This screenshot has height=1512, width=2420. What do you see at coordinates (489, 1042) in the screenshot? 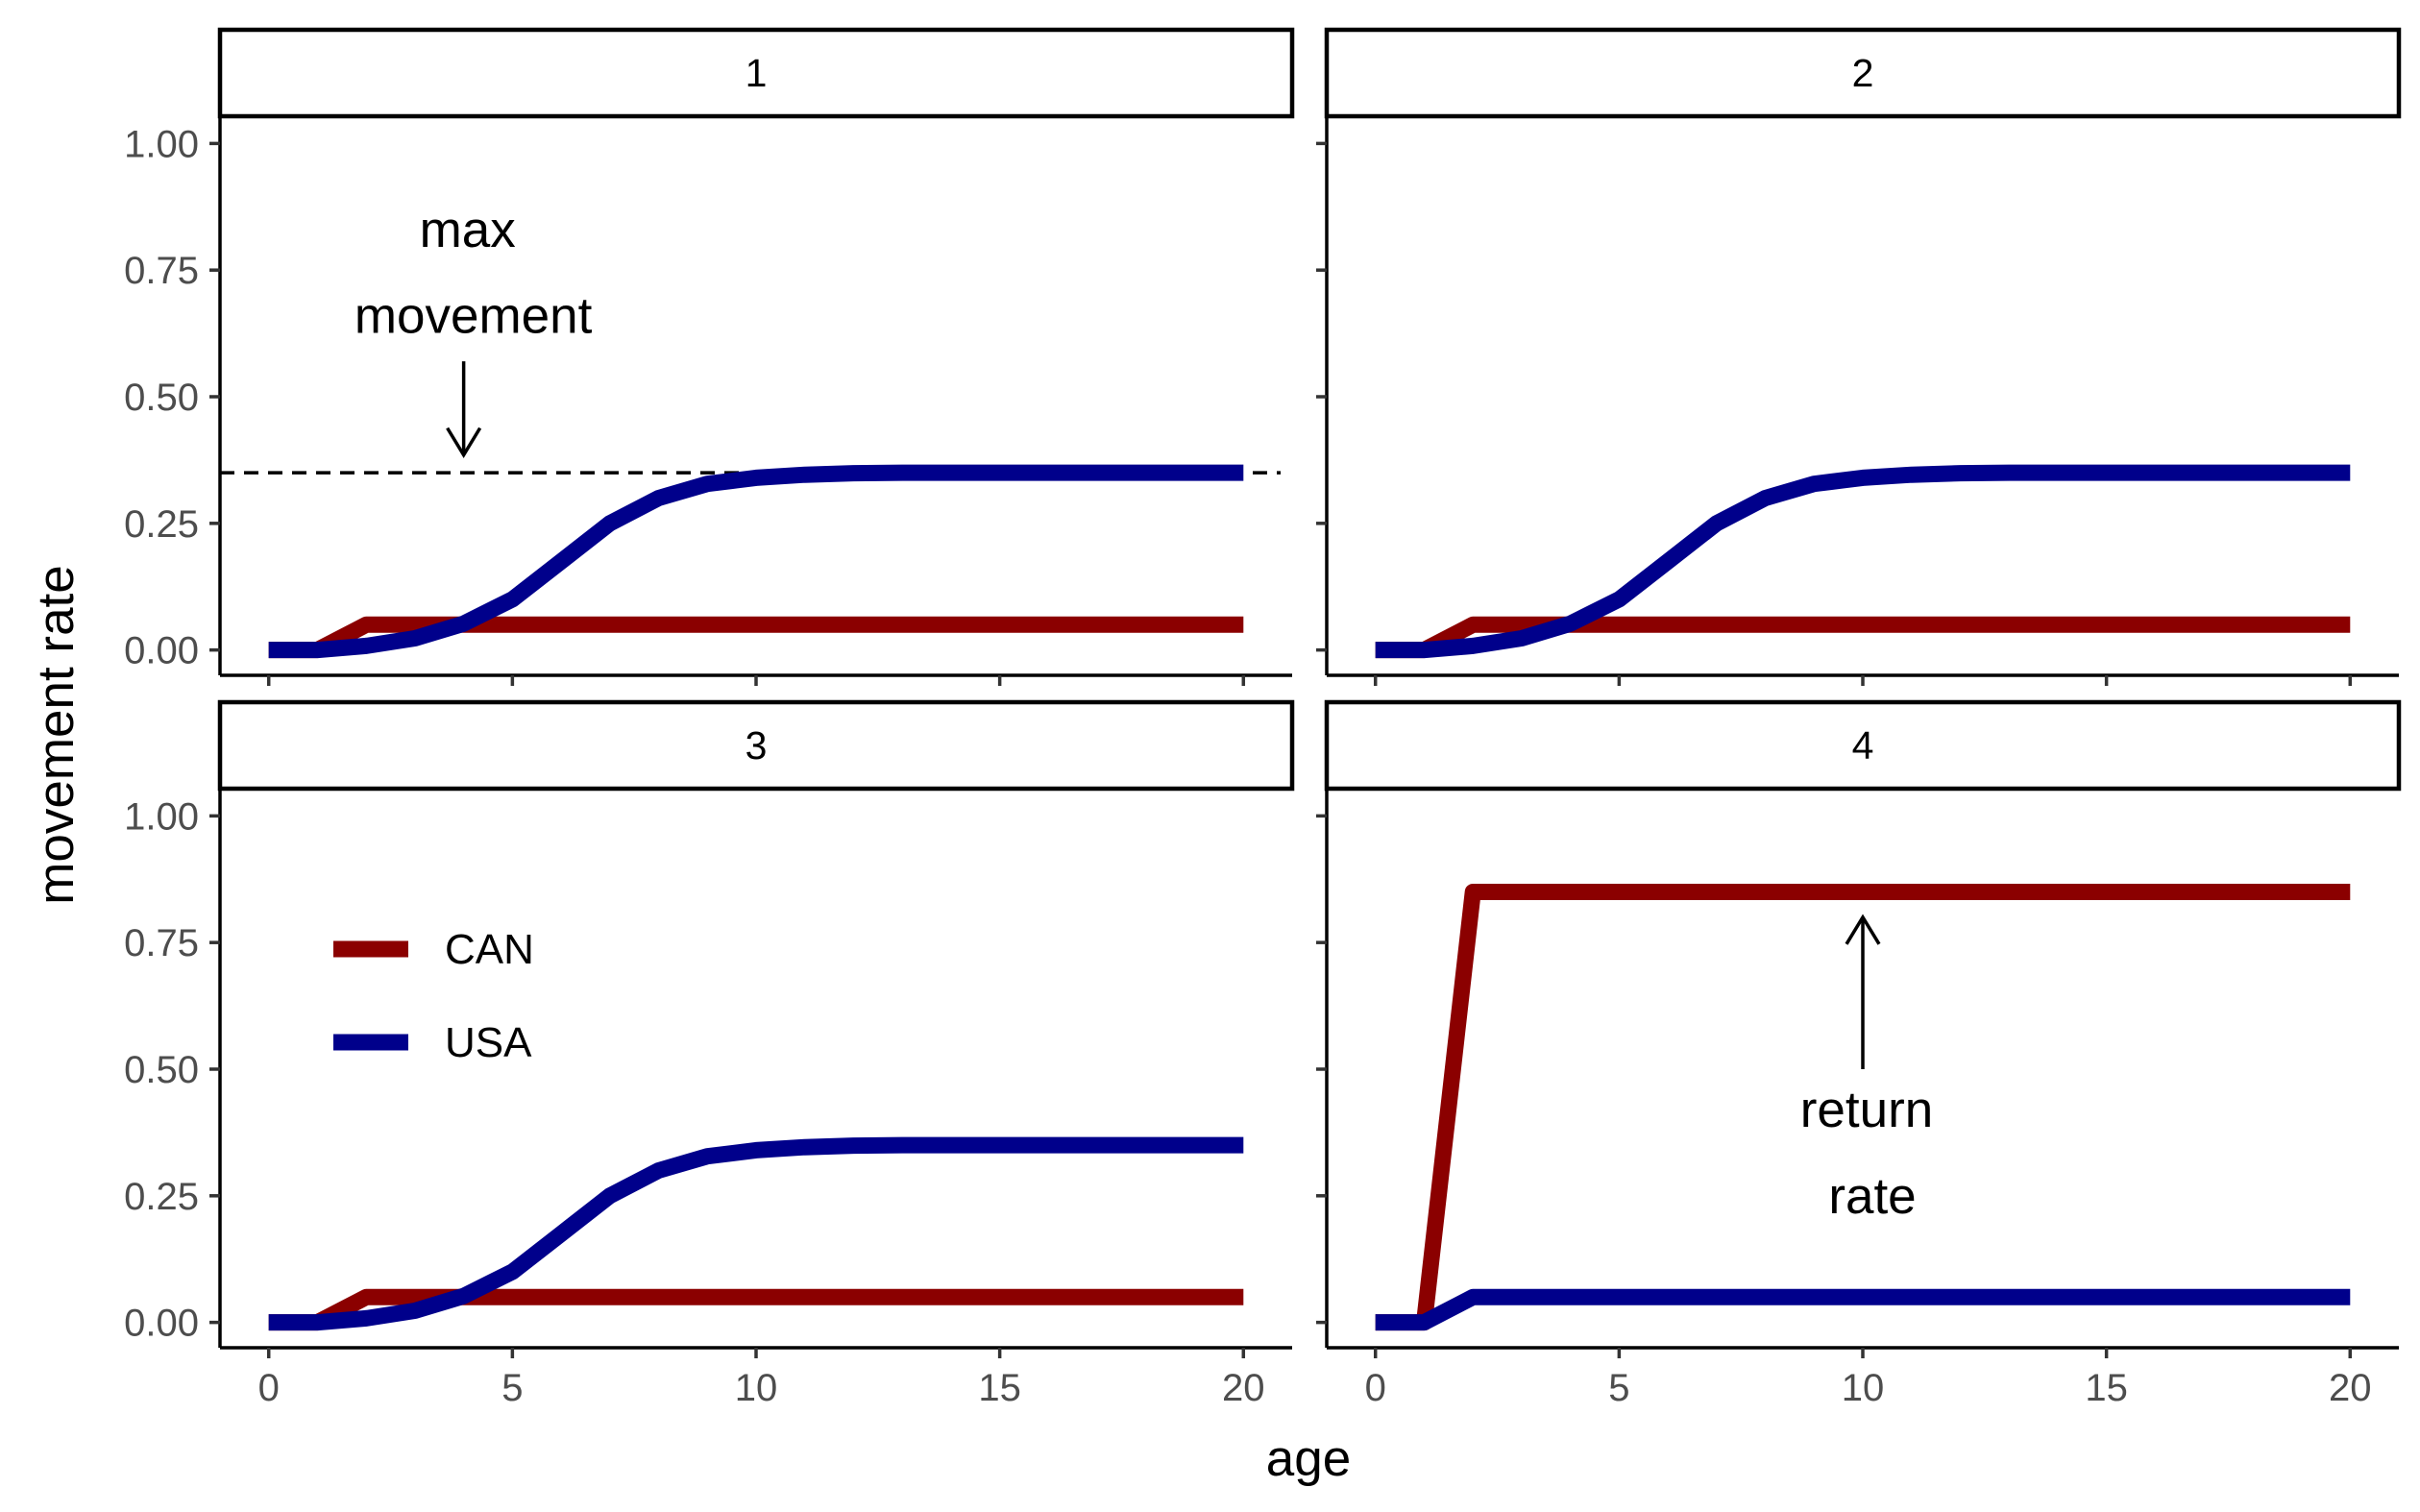
I see `legend-label-usa: USA` at bounding box center [489, 1042].